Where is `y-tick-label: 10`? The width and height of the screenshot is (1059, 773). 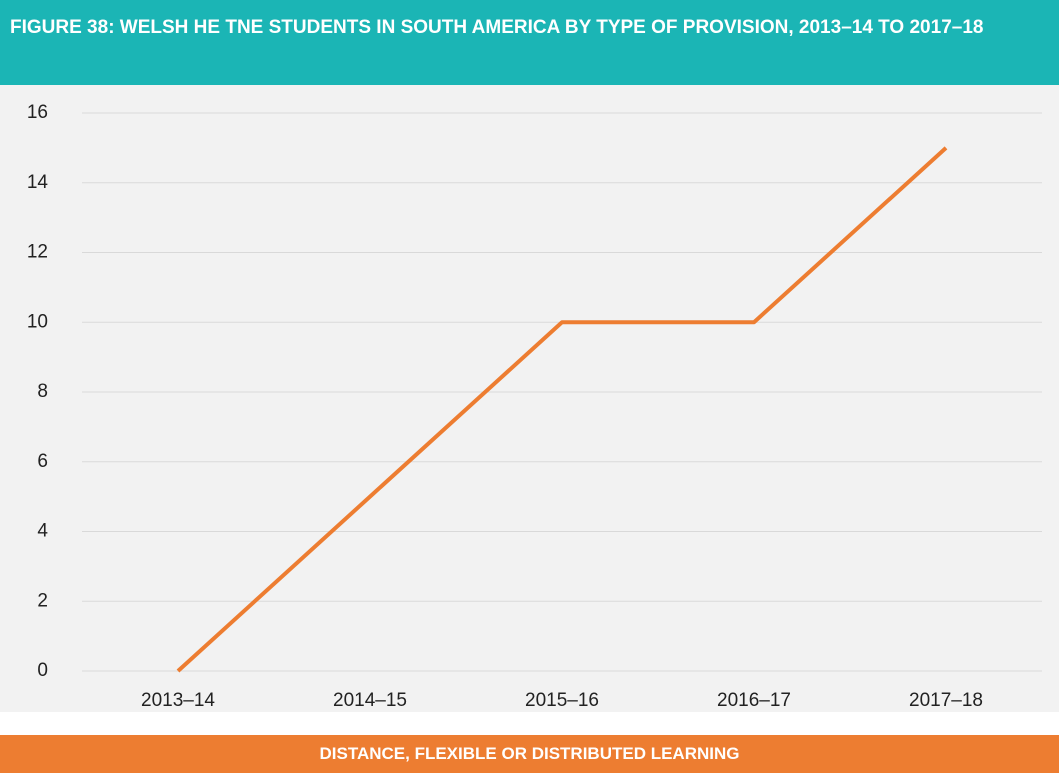 y-tick-label: 10 is located at coordinates (37, 321).